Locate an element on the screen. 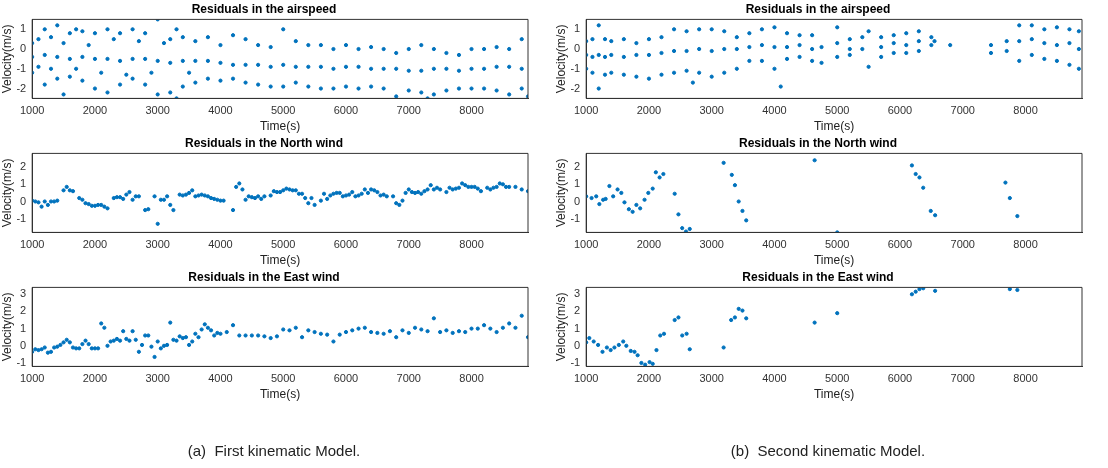 The height and width of the screenshot is (468, 1108). text: (a) First kinematic Model. is located at coordinates (274, 450).